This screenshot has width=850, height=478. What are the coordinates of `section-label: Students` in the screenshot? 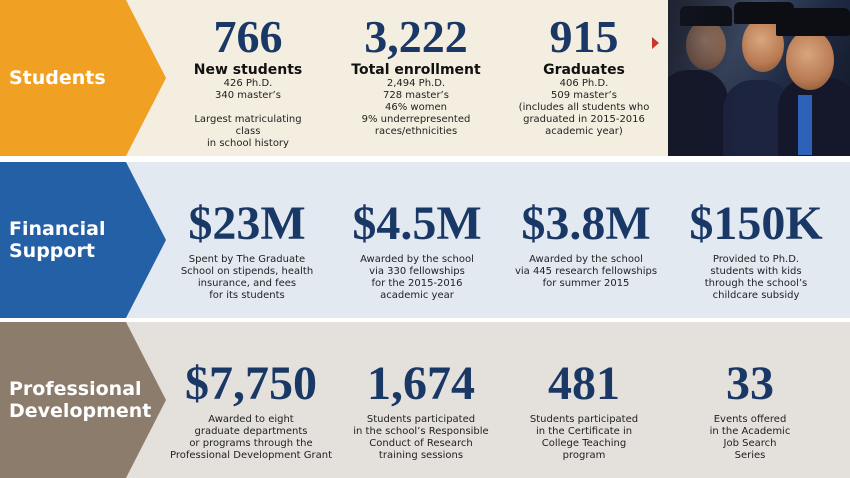 It's located at (57, 78).